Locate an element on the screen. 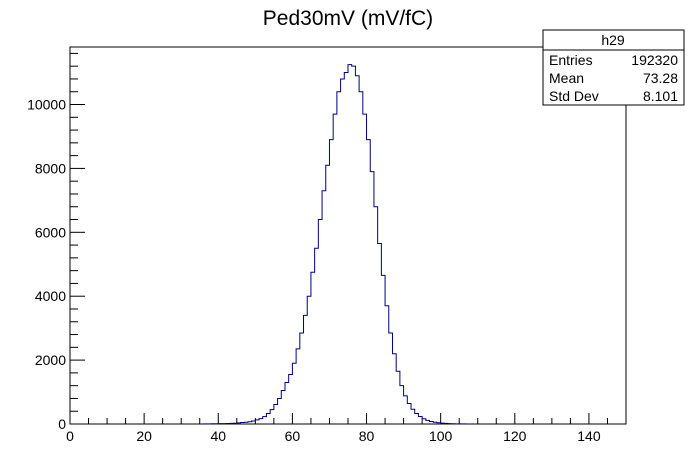  x-tick-label: 140 is located at coordinates (589, 436).